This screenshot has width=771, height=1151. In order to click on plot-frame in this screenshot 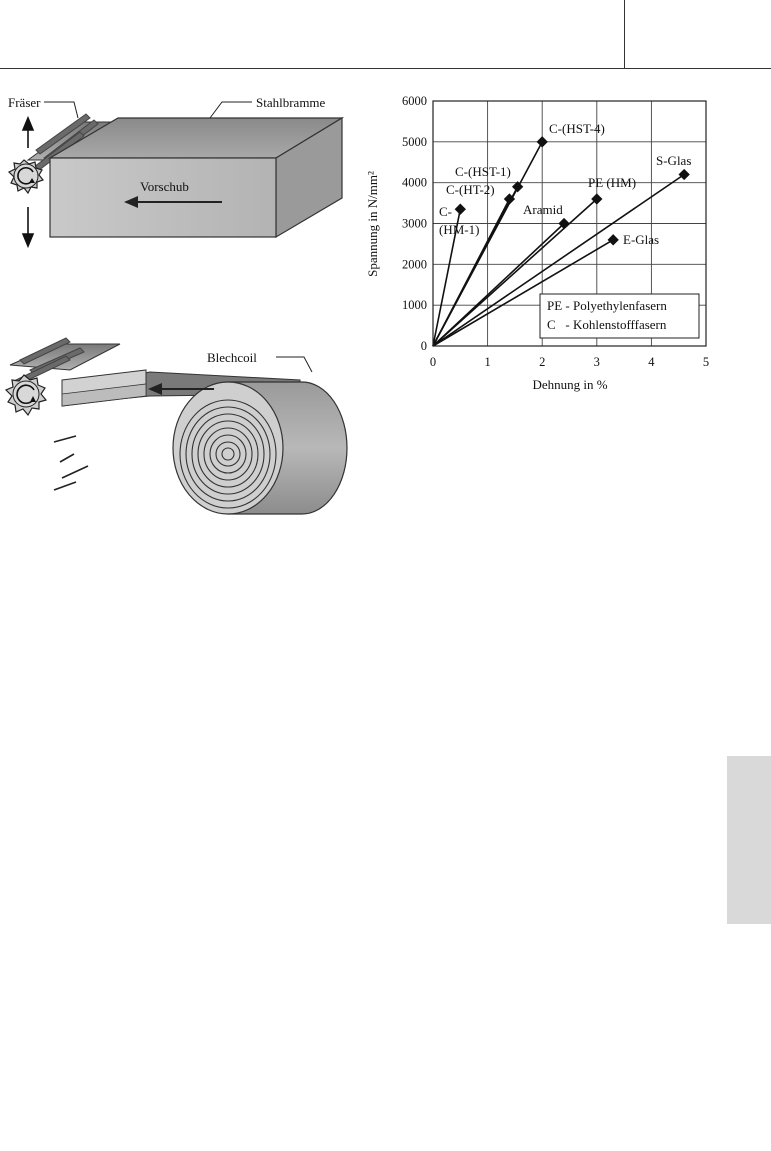, I will do `click(569, 223)`.